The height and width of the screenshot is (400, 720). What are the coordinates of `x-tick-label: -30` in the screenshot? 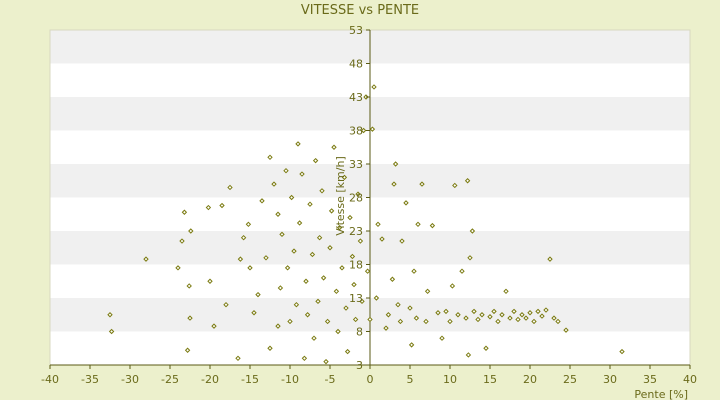 It's located at (130, 379).